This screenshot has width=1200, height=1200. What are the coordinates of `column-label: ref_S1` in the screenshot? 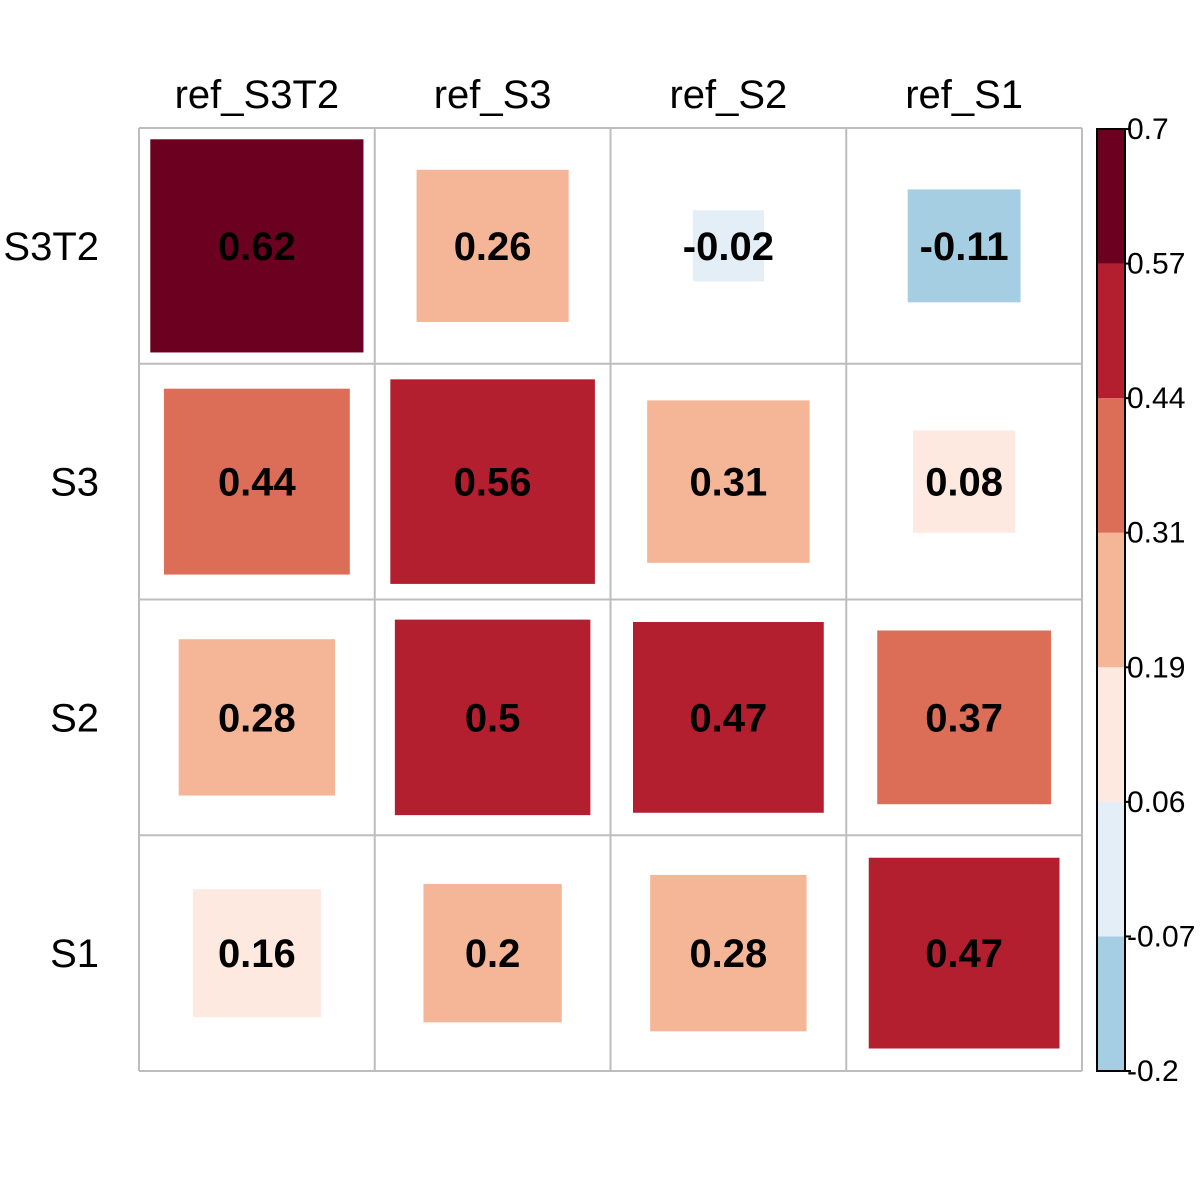 It's located at (964, 95).